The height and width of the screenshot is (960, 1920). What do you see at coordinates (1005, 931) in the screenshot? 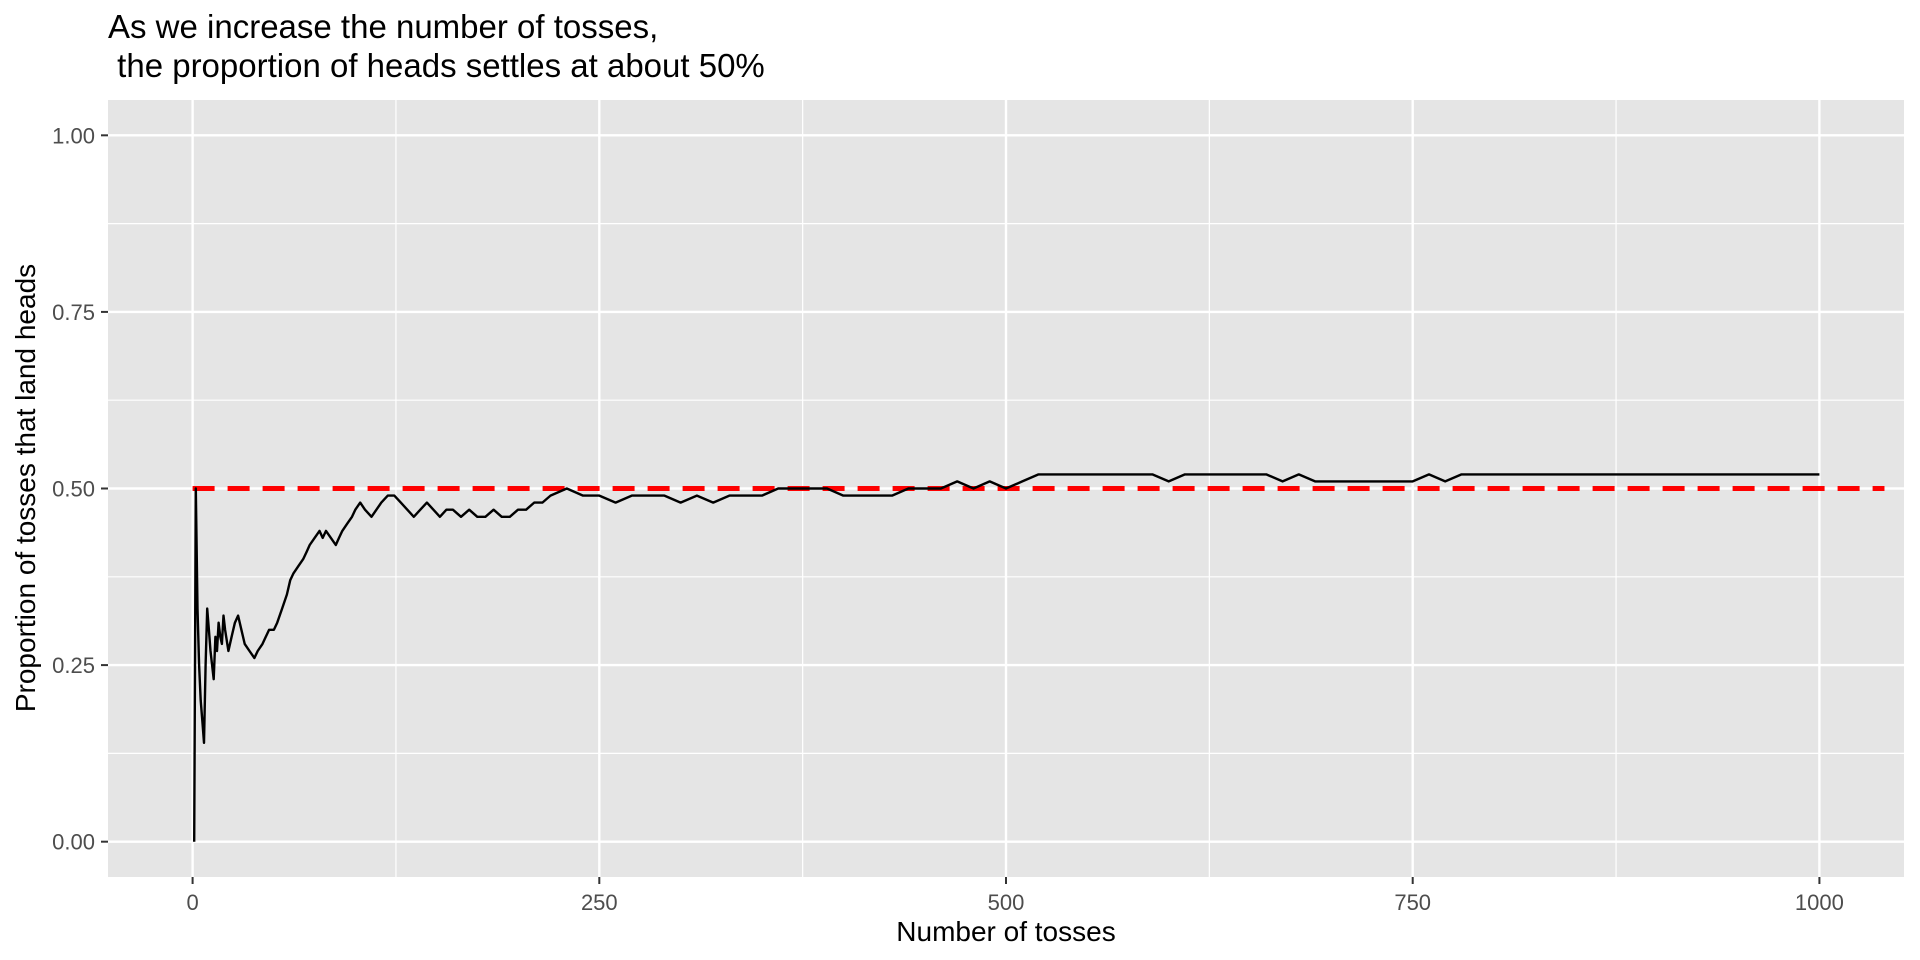
I see `x-axis-title: Number of tosses` at bounding box center [1005, 931].